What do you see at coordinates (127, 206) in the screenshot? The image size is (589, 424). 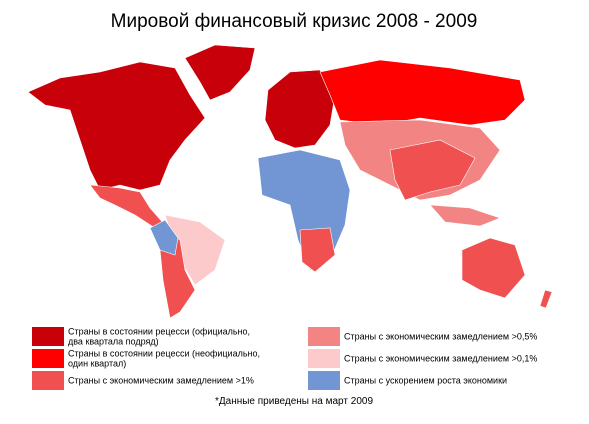 I see `central-america` at bounding box center [127, 206].